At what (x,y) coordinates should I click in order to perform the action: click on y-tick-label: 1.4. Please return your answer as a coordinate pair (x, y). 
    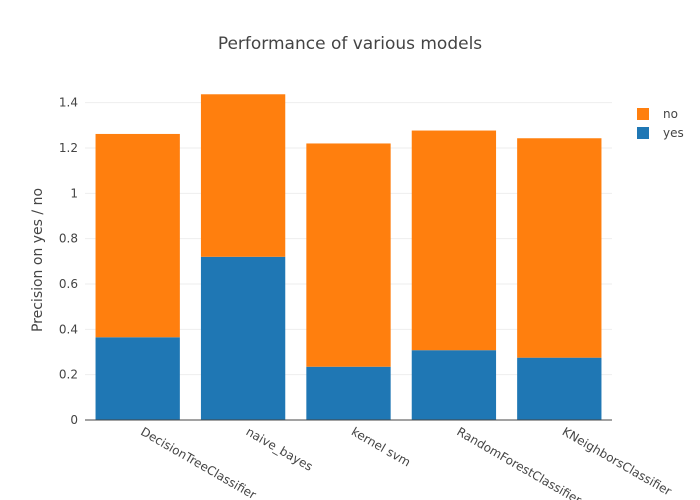
    Looking at the image, I should click on (68, 103).